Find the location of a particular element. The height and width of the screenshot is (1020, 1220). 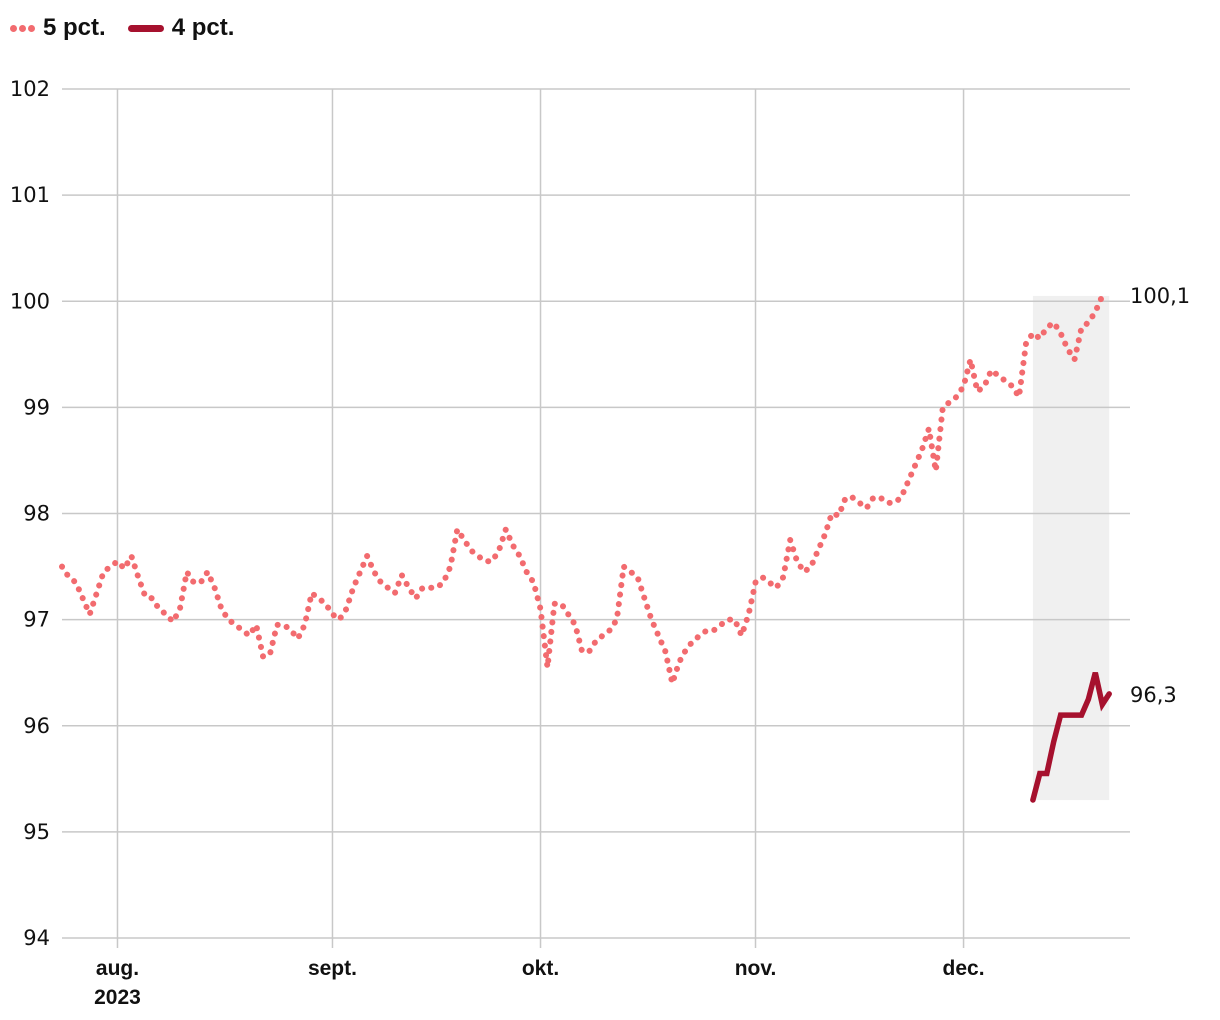

legend-swatch-solid is located at coordinates (145, 28).